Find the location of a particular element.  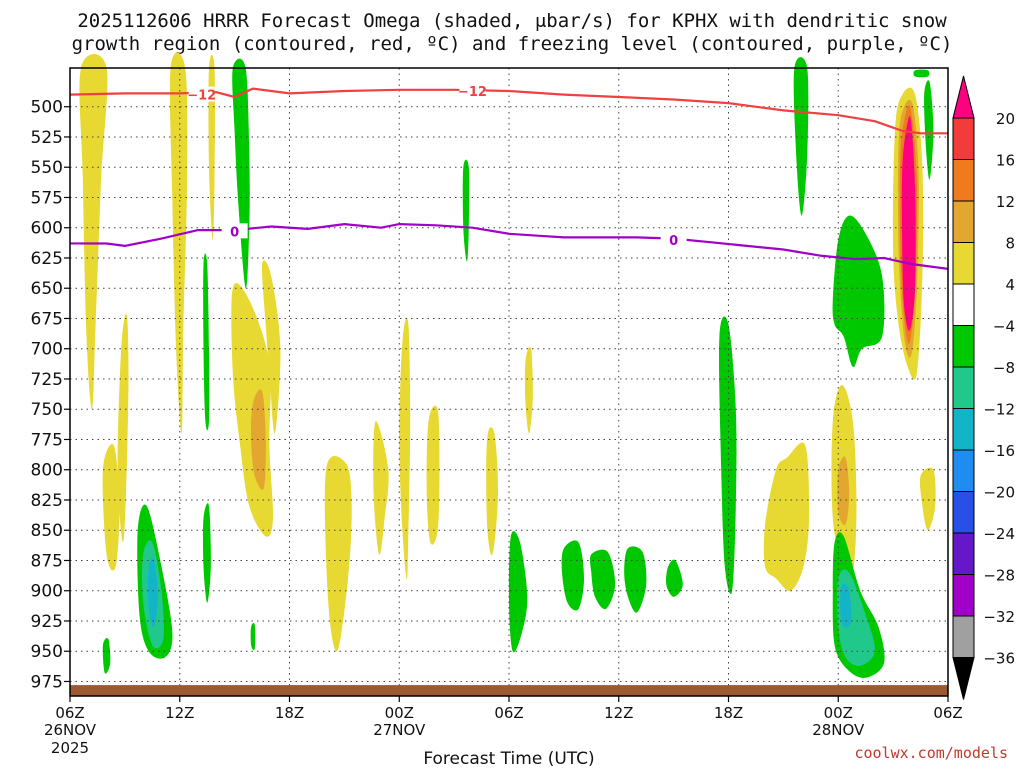

y-tick-label: 700 is located at coordinates (47, 350).